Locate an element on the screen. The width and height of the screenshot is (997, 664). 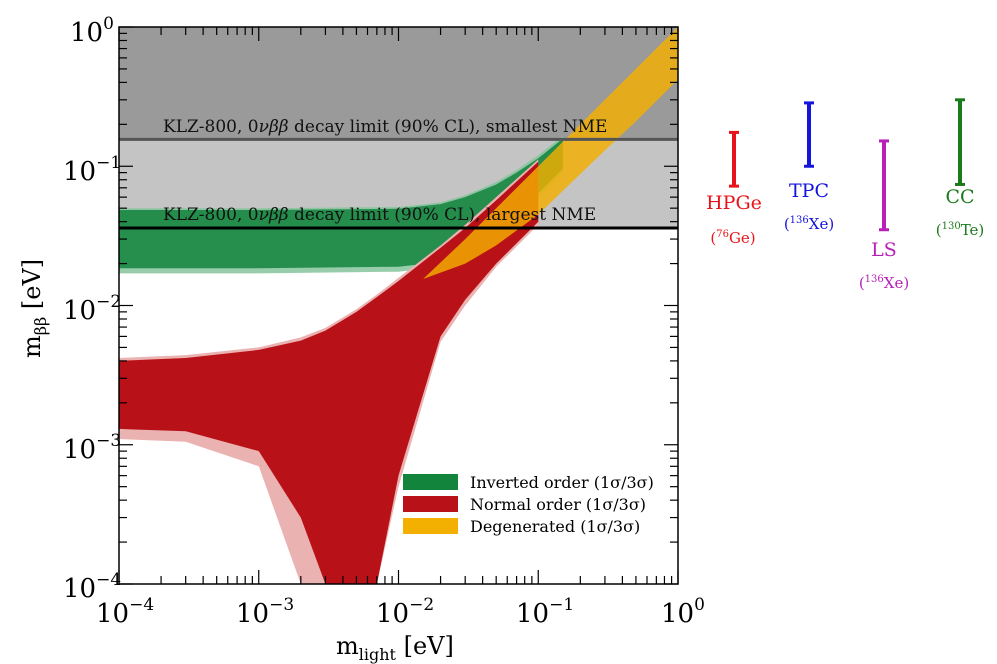
cc-range: CC (130Te) is located at coordinates (960, 168).